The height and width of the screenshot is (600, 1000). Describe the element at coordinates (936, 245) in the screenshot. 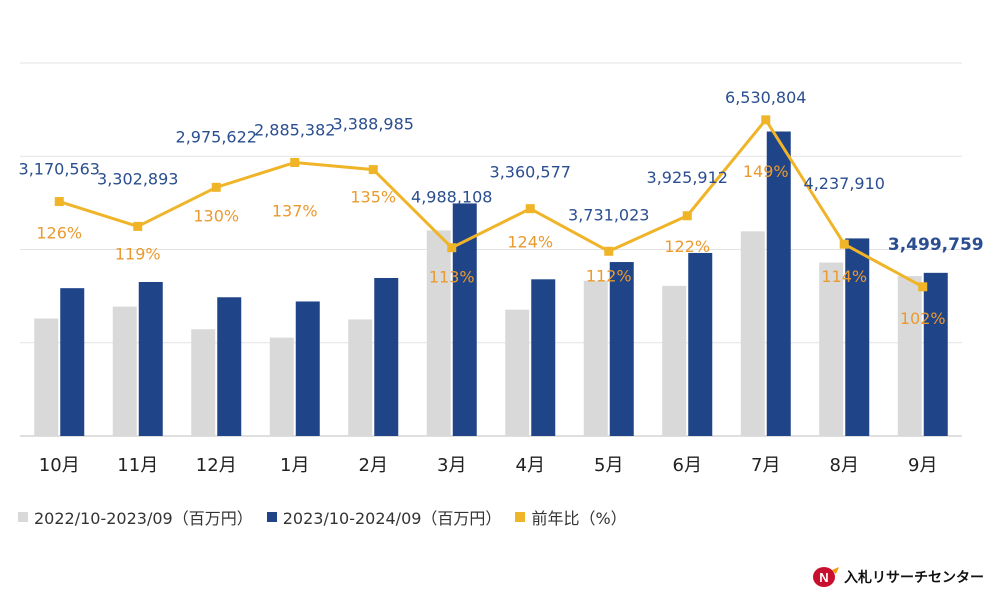

I see `bar-value-label: 3,499,759` at that location.